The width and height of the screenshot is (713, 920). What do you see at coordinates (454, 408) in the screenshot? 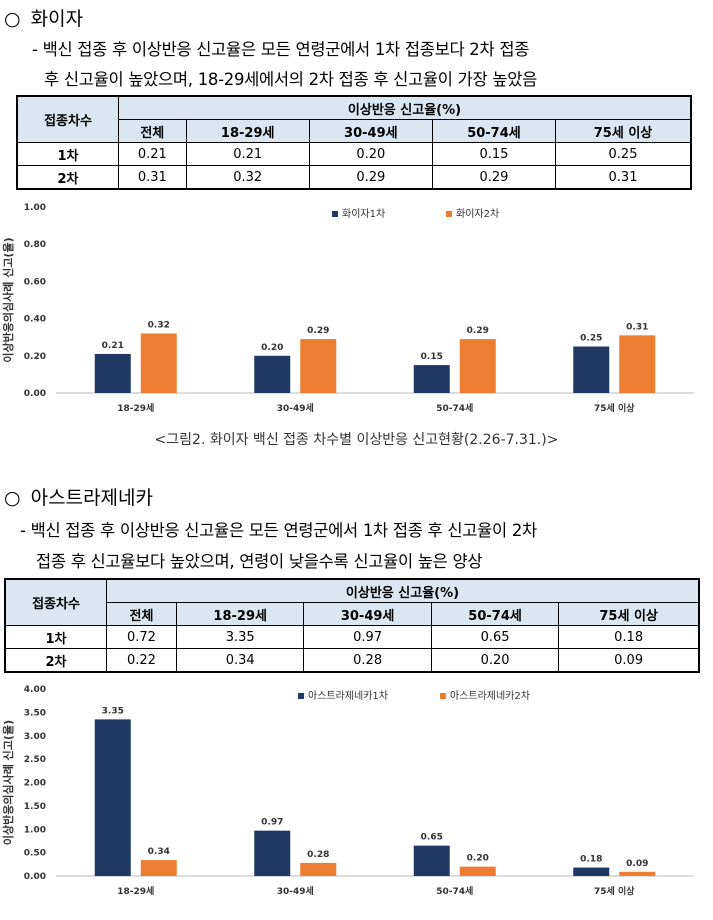
I see `x-tick-label: 50-74세` at bounding box center [454, 408].